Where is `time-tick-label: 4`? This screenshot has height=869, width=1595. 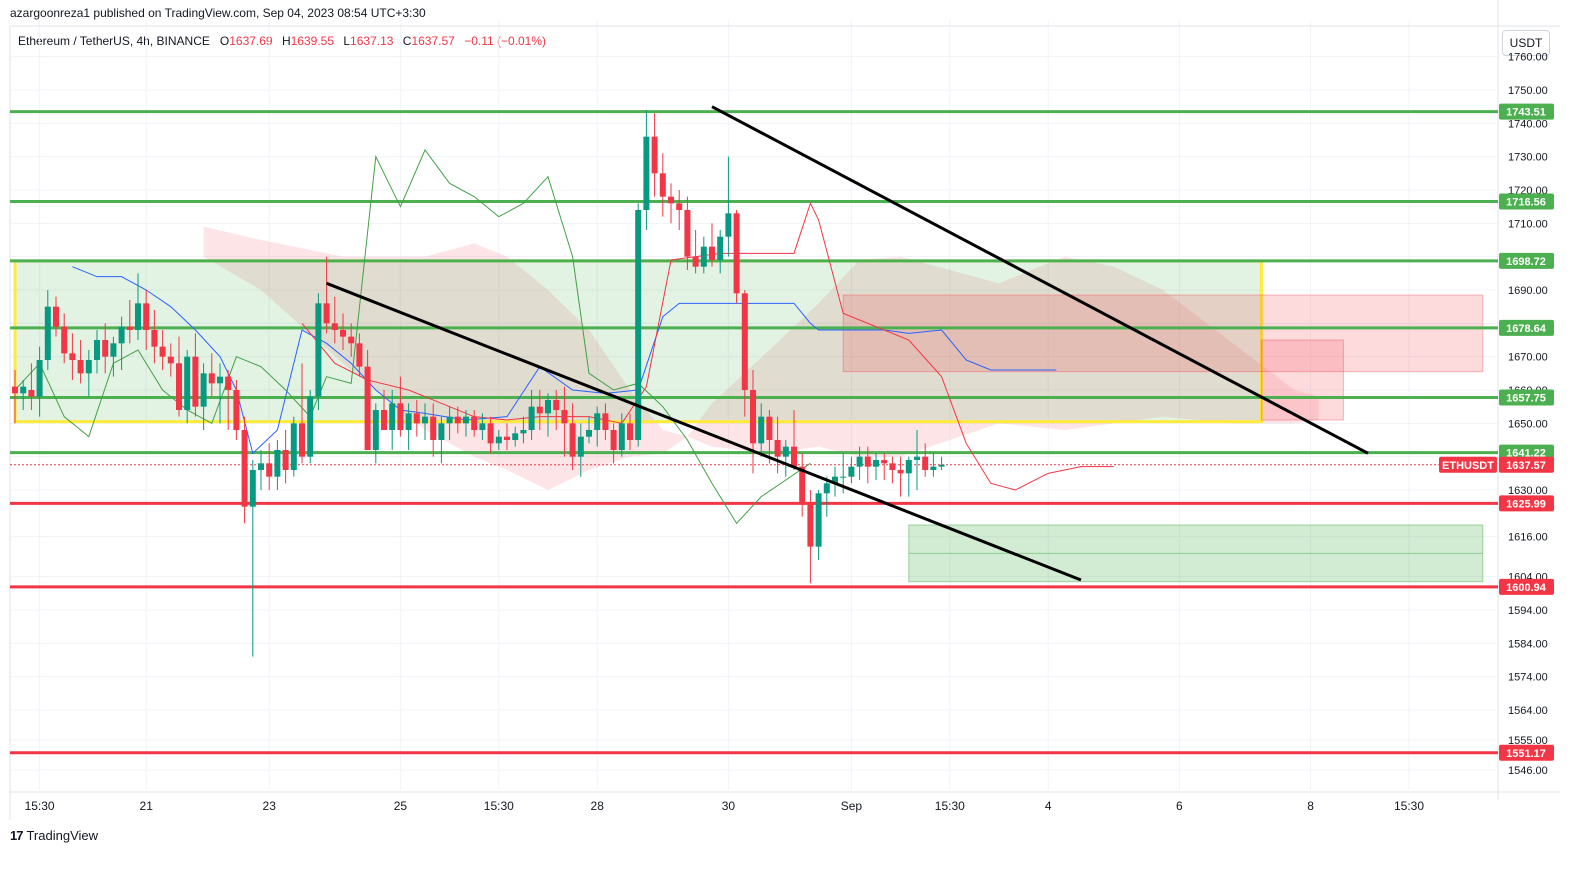 time-tick-label: 4 is located at coordinates (1048, 806).